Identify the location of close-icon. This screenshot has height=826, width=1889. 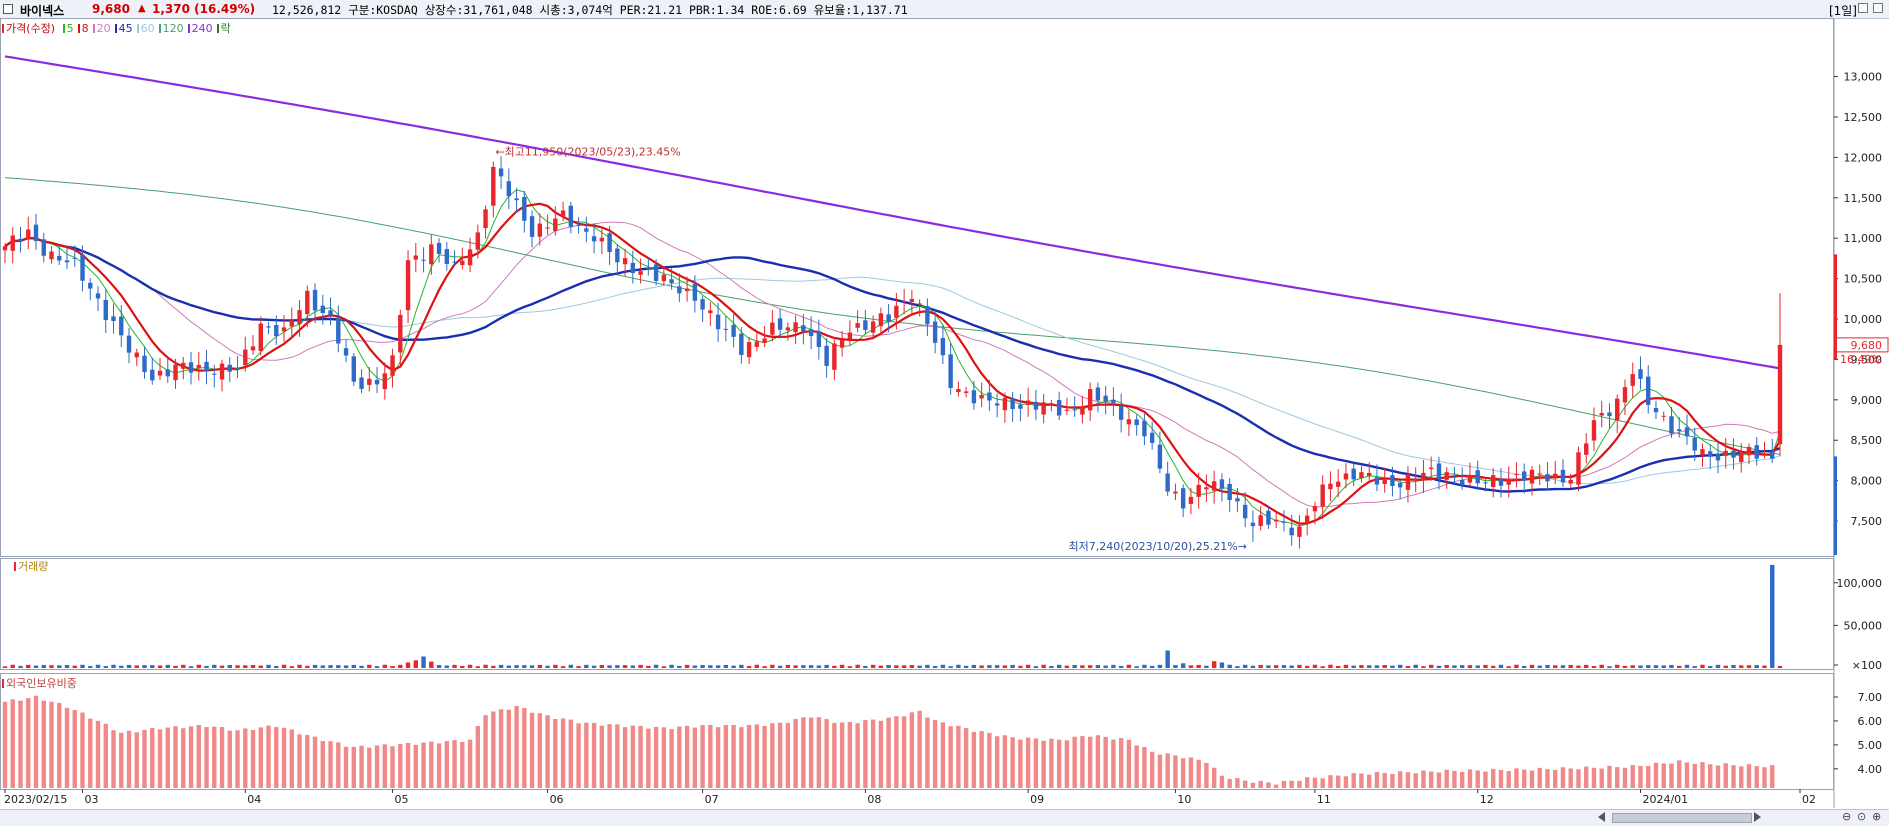
(1878, 8).